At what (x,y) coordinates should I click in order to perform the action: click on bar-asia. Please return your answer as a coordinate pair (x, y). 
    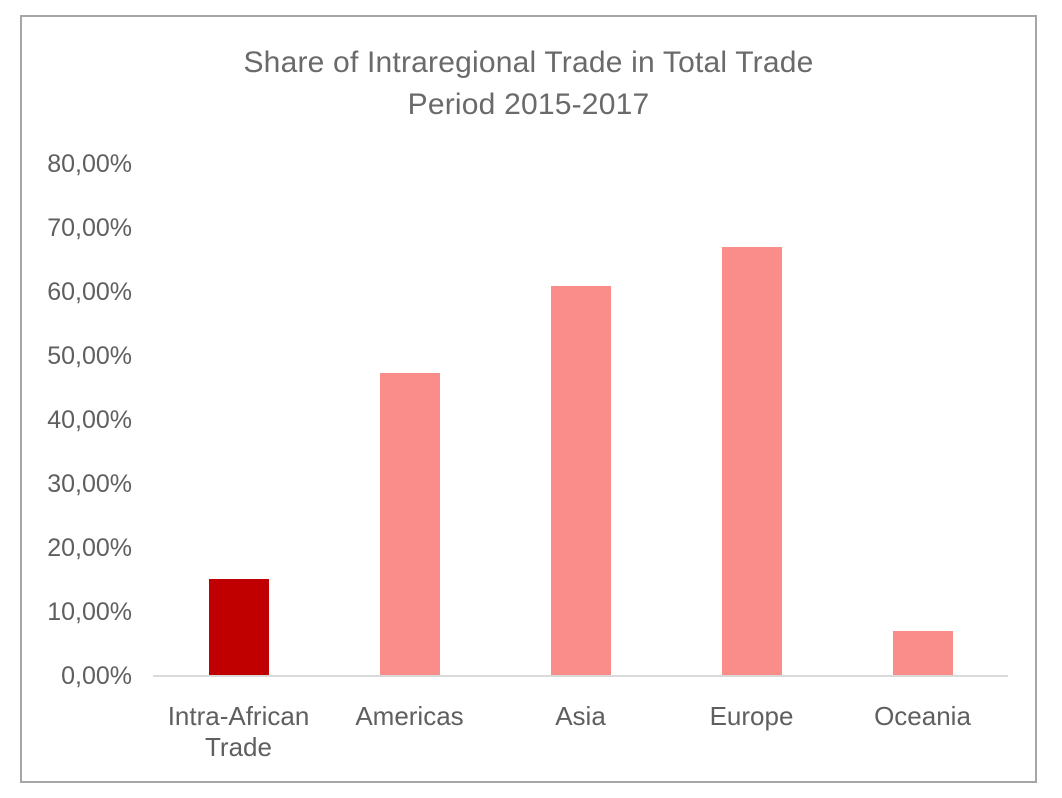
    Looking at the image, I should click on (580, 480).